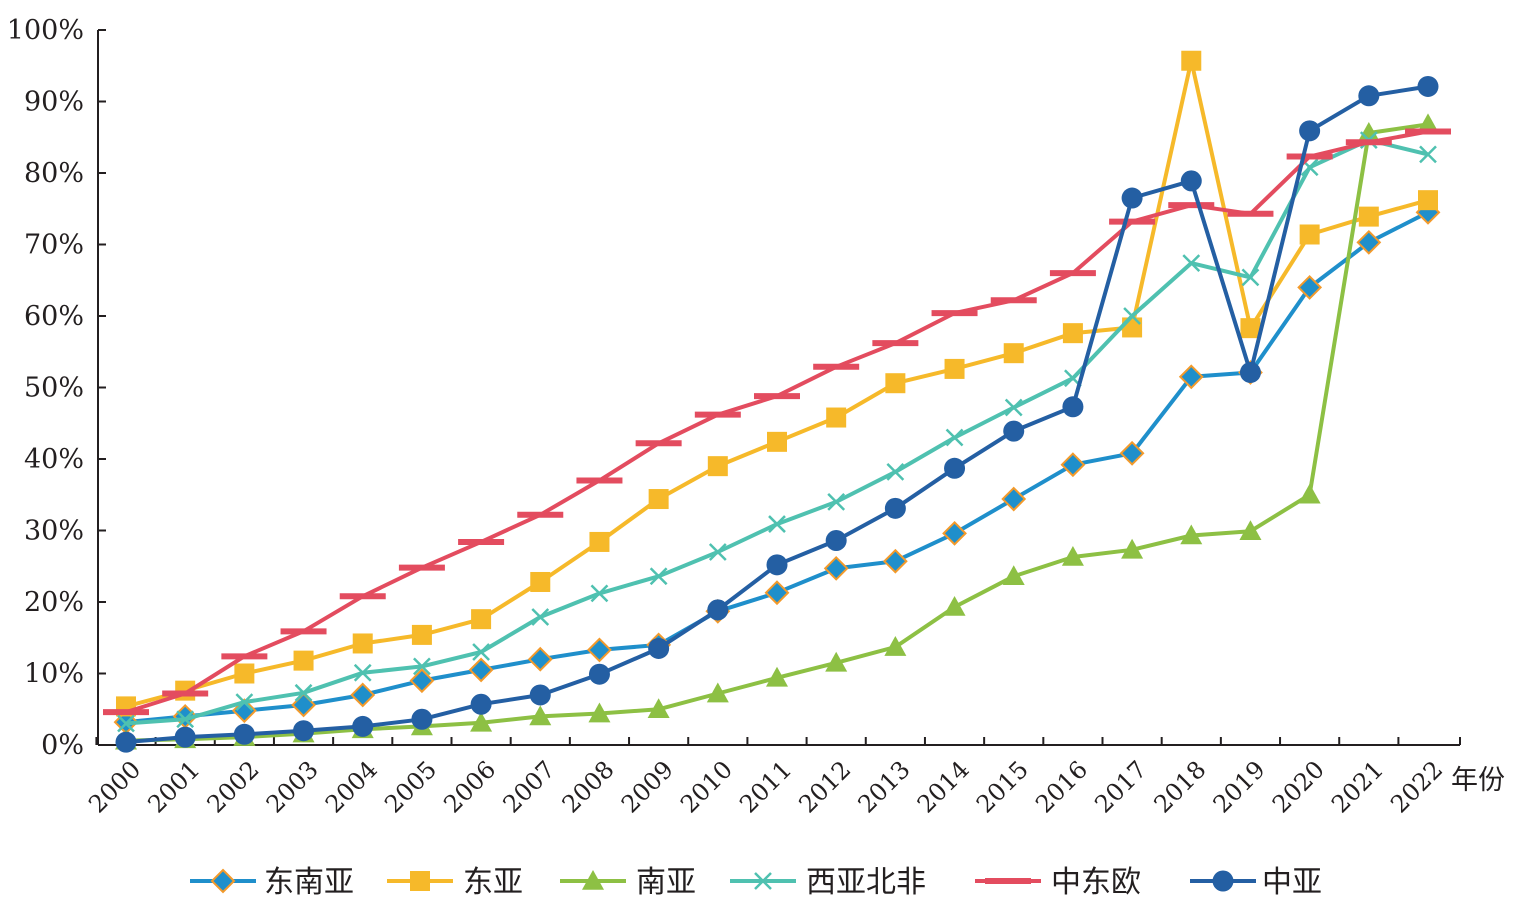 This screenshot has width=1536, height=913. Describe the element at coordinates (54, 459) in the screenshot. I see `y-tick-label: 40%` at that location.